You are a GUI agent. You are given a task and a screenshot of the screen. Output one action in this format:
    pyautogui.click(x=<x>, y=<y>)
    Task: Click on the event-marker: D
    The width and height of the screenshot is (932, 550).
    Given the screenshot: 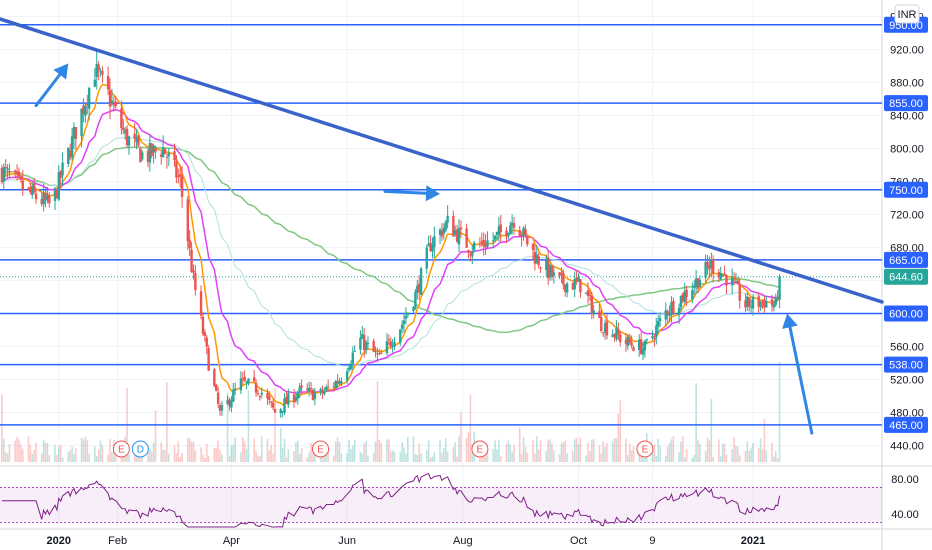 What is the action you would take?
    pyautogui.click(x=140, y=449)
    